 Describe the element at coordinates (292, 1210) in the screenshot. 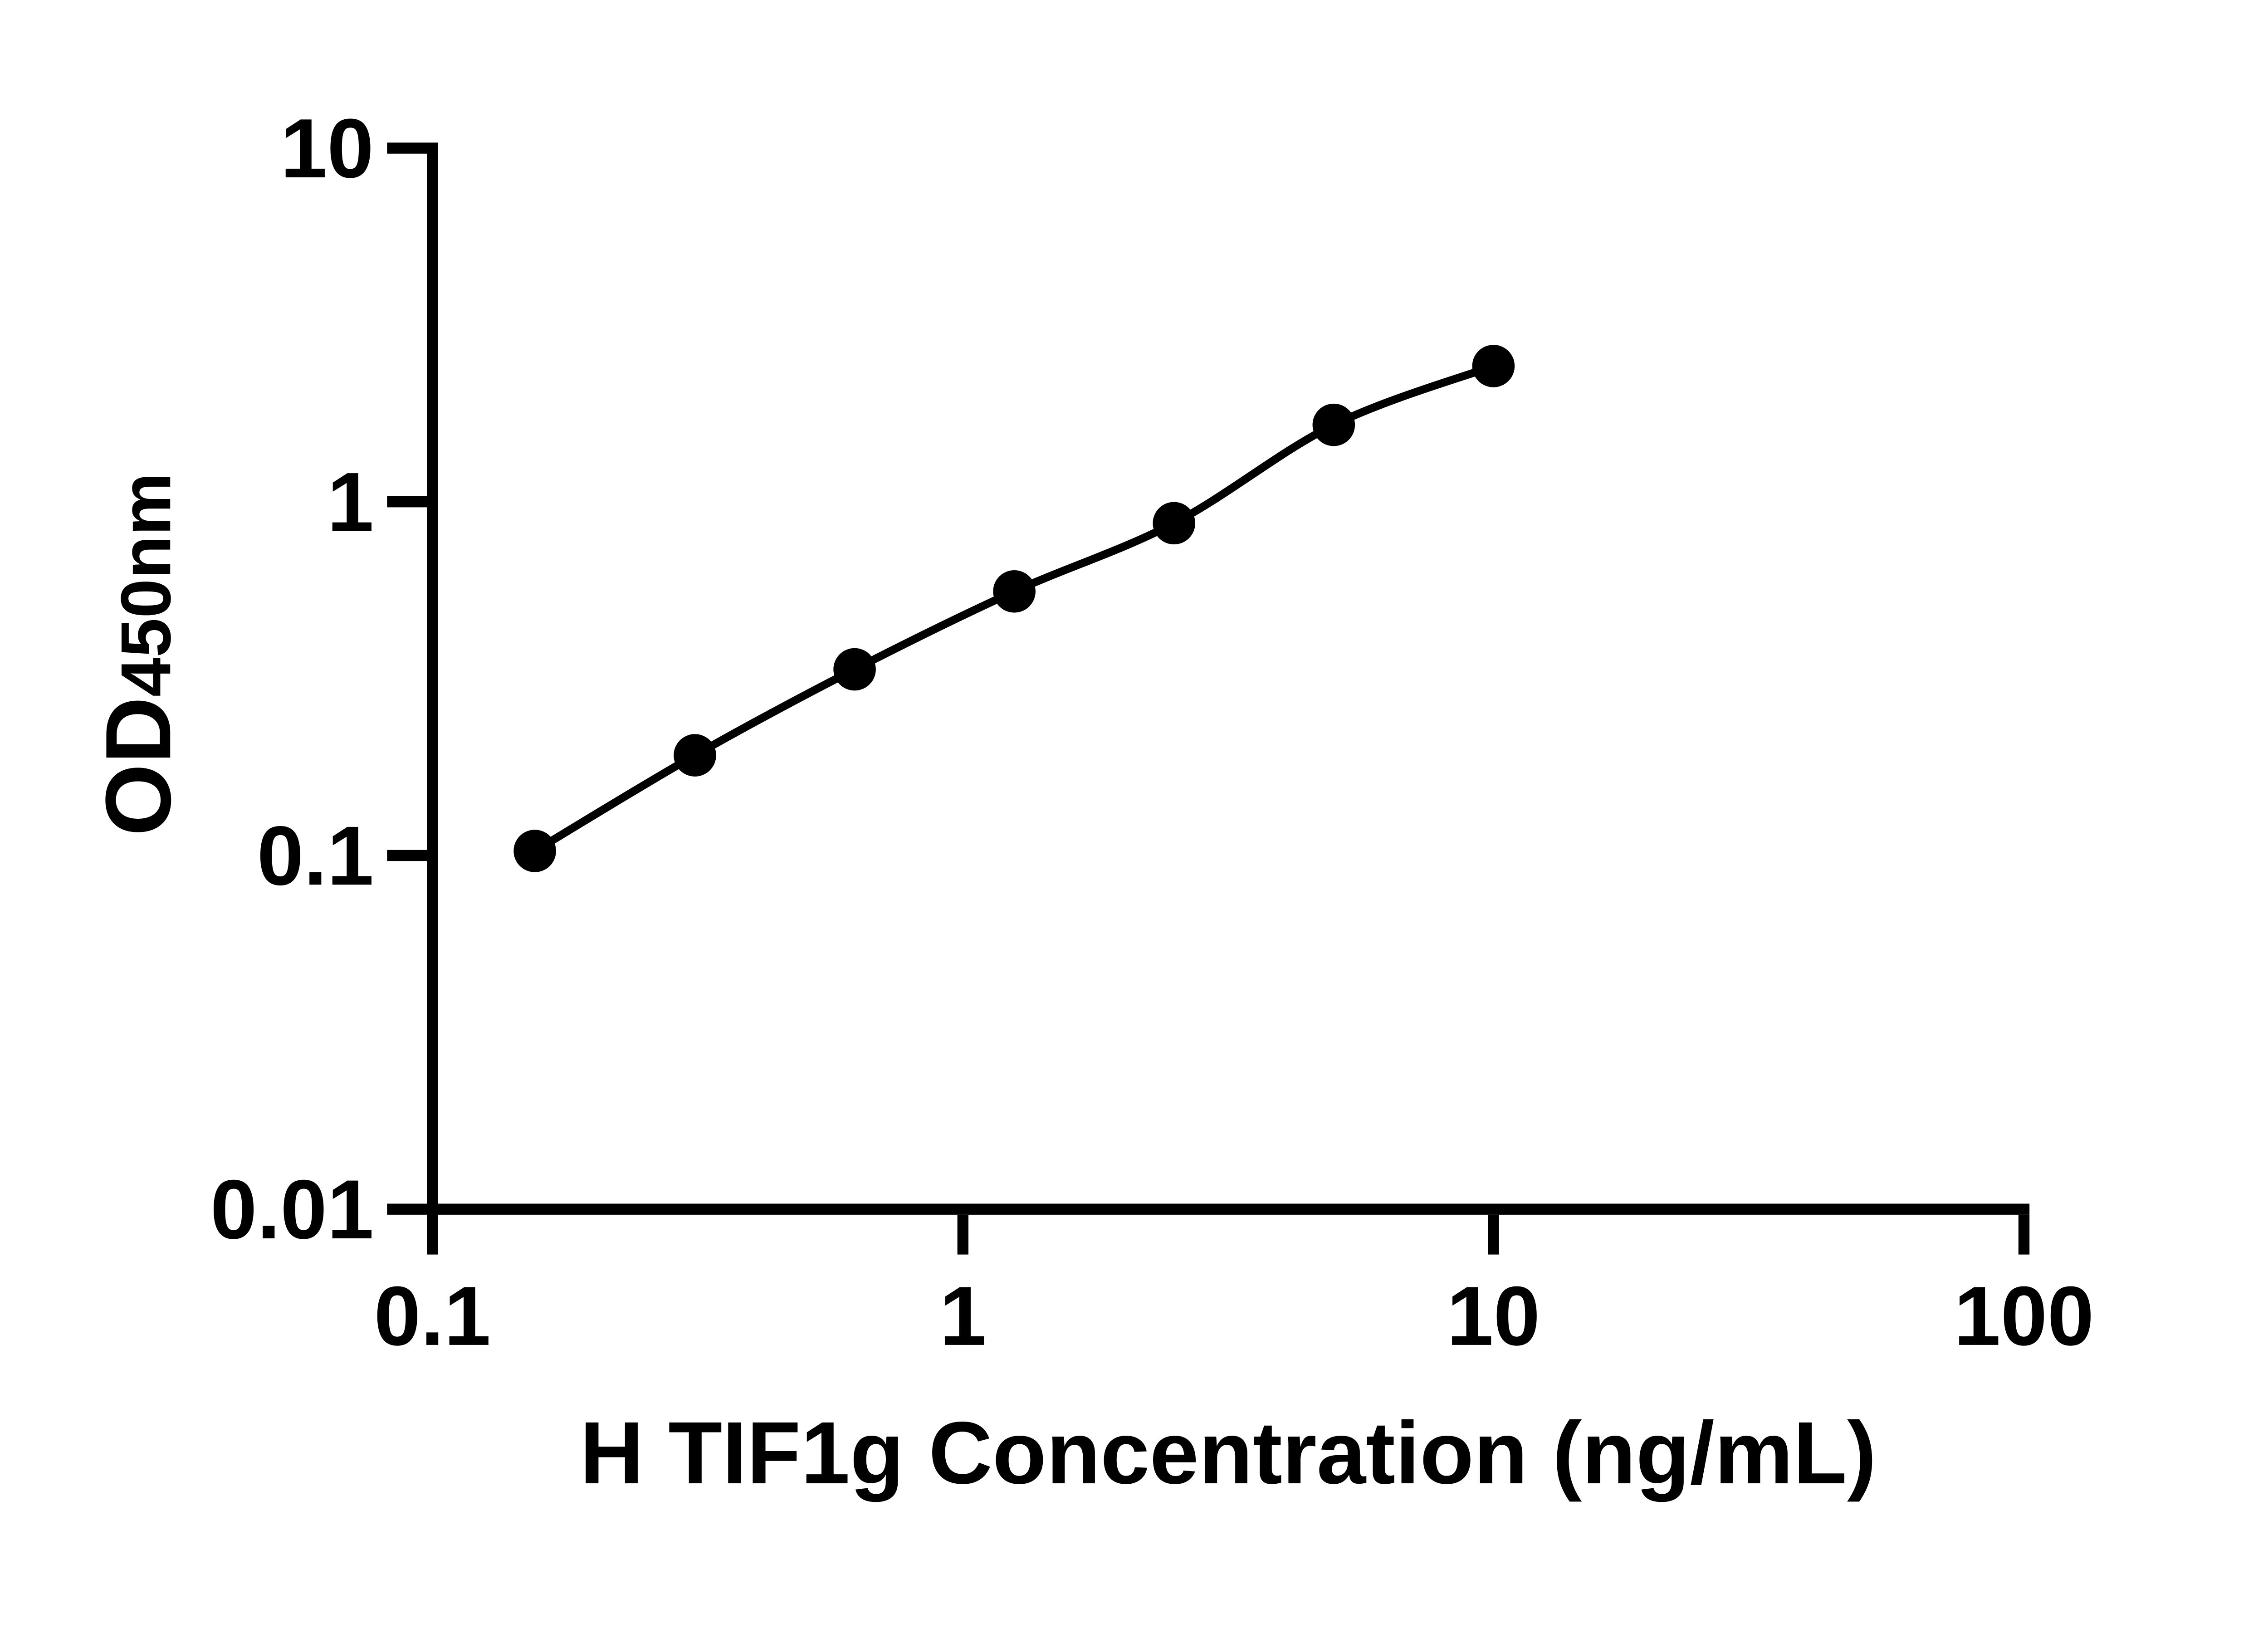

I see `y-tick-label: 0.01` at that location.